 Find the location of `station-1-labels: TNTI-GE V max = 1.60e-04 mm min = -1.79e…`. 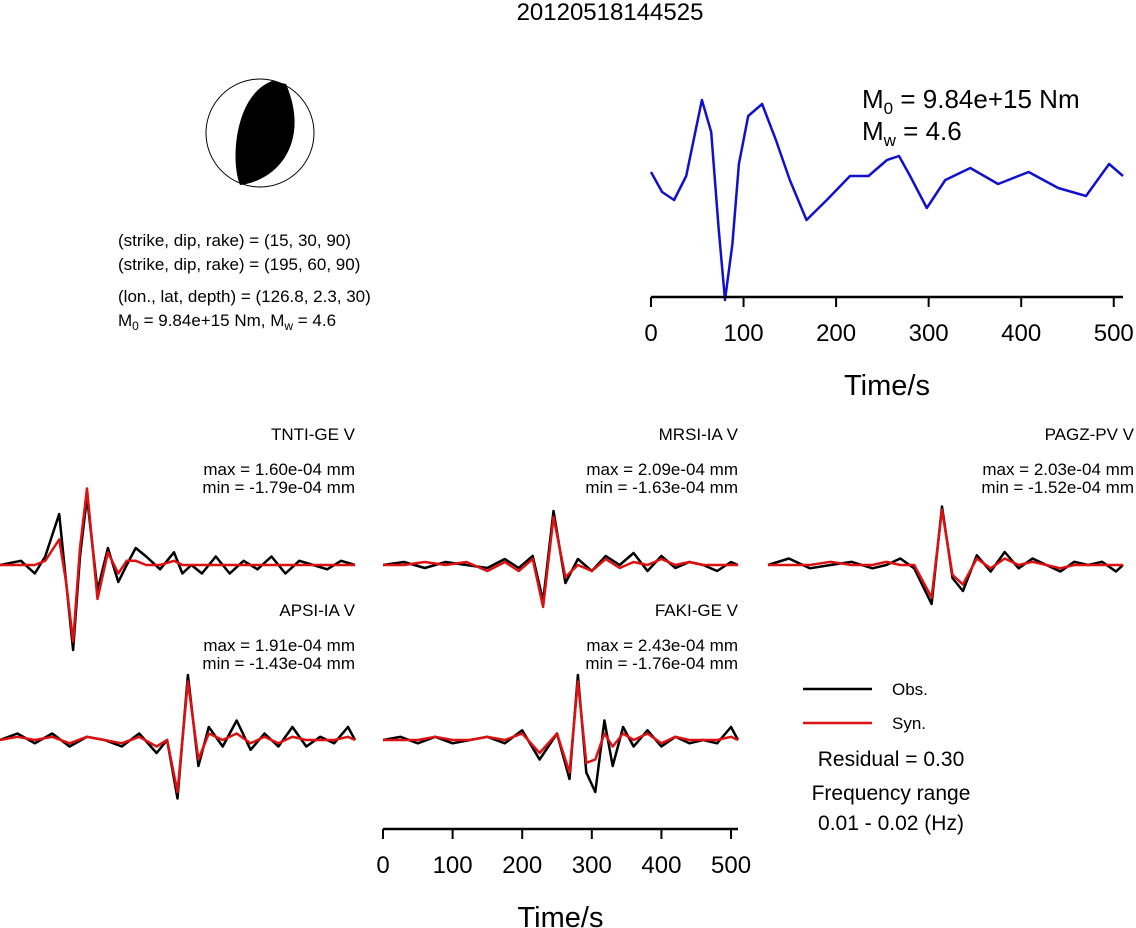

station-1-labels: TNTI-GE V max = 1.60e-04 mm min = -1.79e… is located at coordinates (278, 461).